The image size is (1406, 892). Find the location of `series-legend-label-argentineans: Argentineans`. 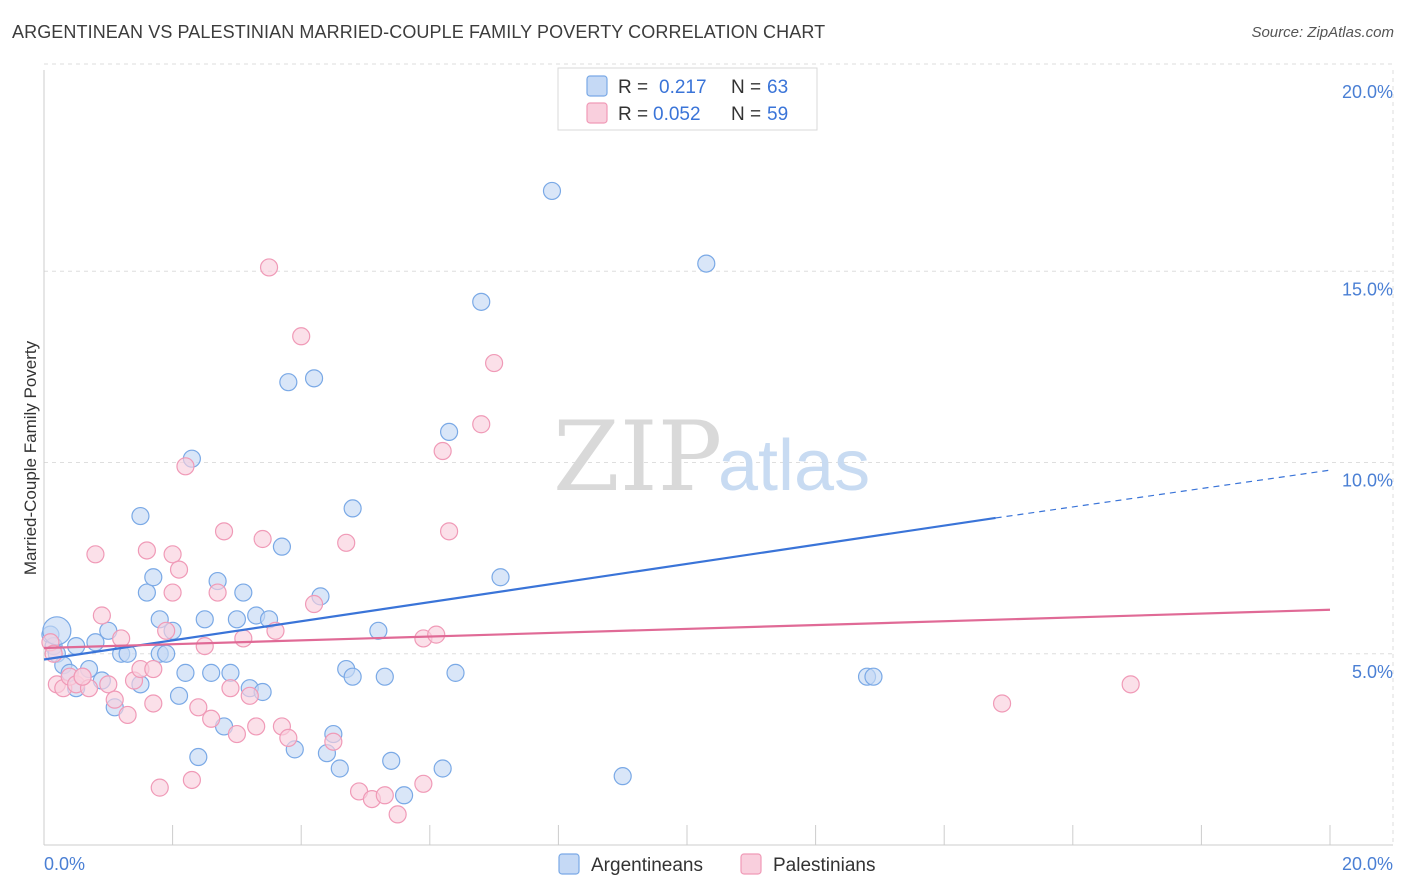

series-legend-label-argentineans: Argentineans is located at coordinates (647, 865).